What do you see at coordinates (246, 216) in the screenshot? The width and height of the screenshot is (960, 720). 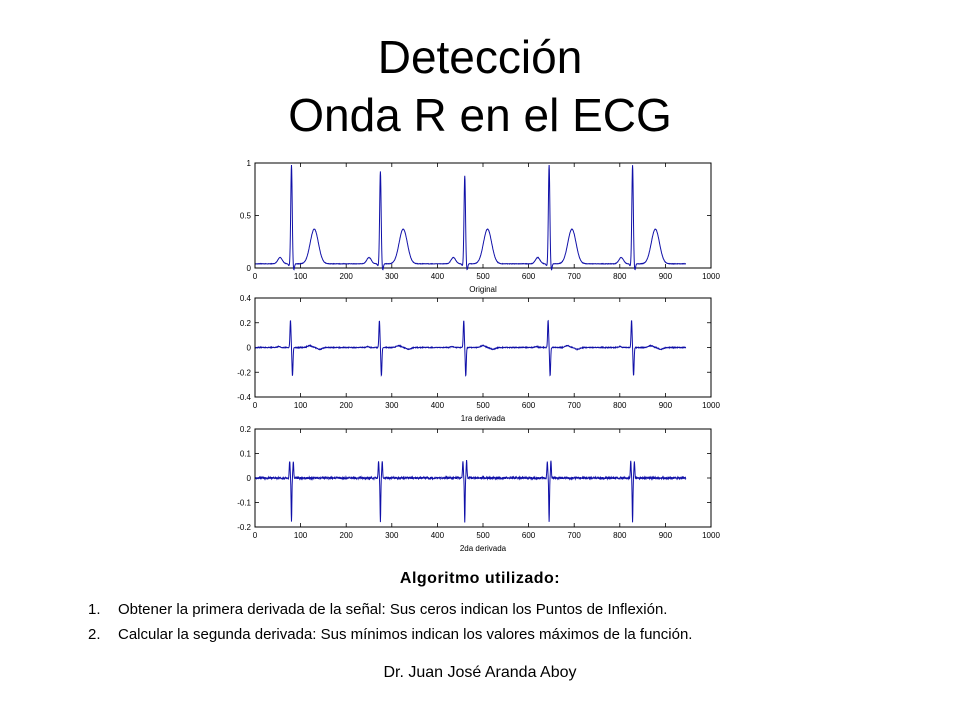 I see `y-tick-label: 0.5` at bounding box center [246, 216].